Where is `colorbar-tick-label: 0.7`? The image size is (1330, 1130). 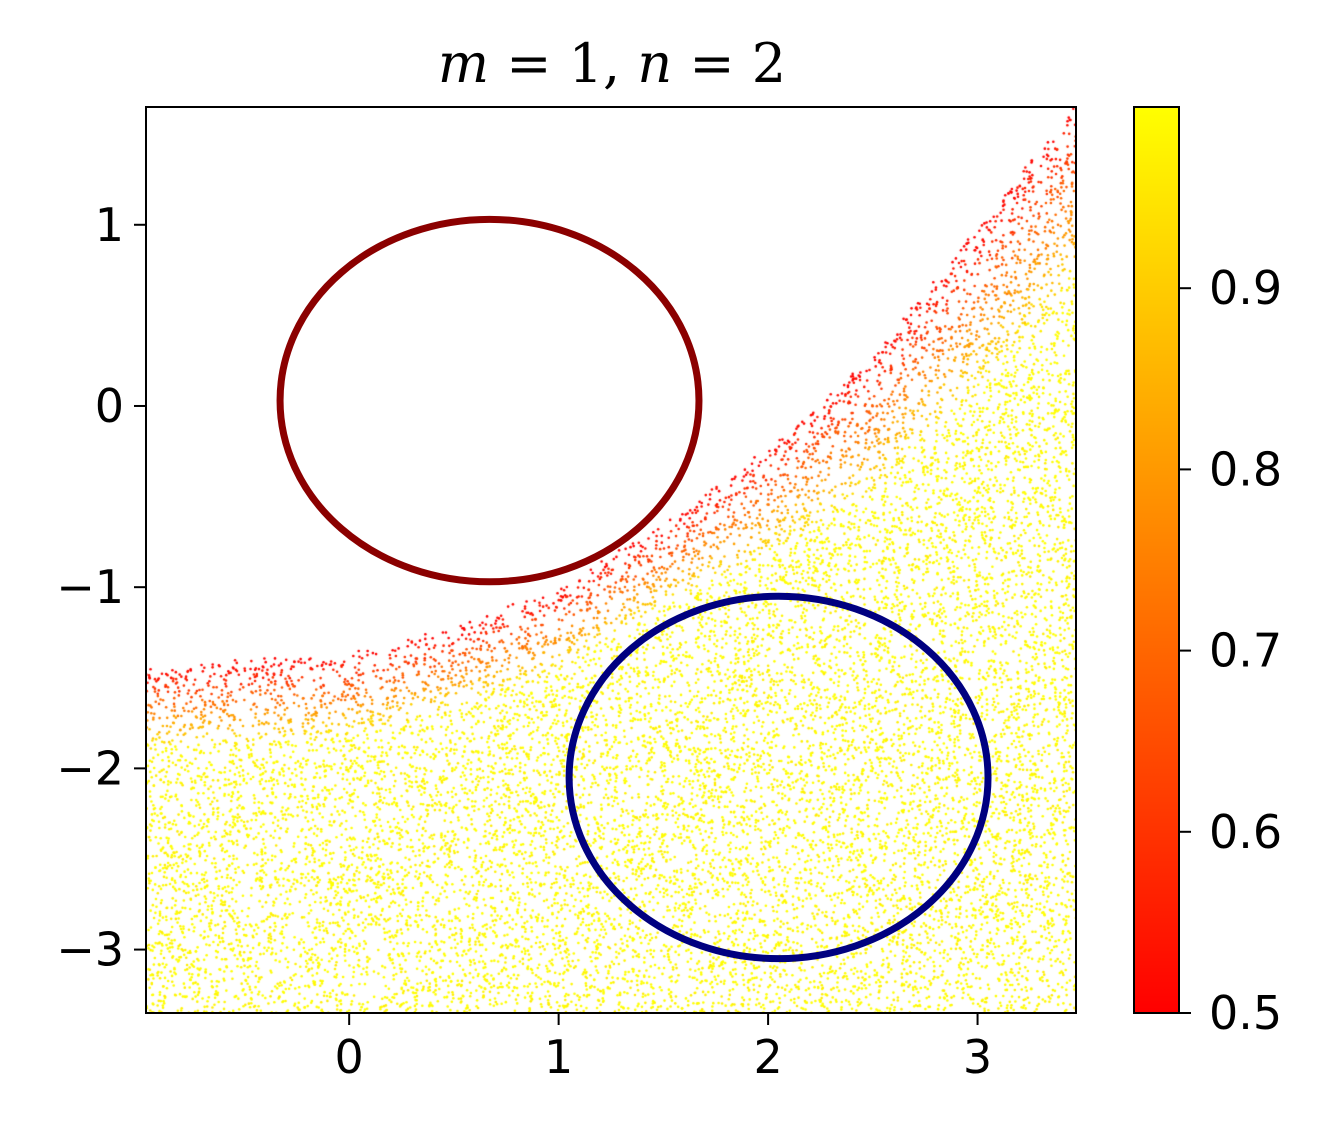 colorbar-tick-label: 0.7 is located at coordinates (1245, 651).